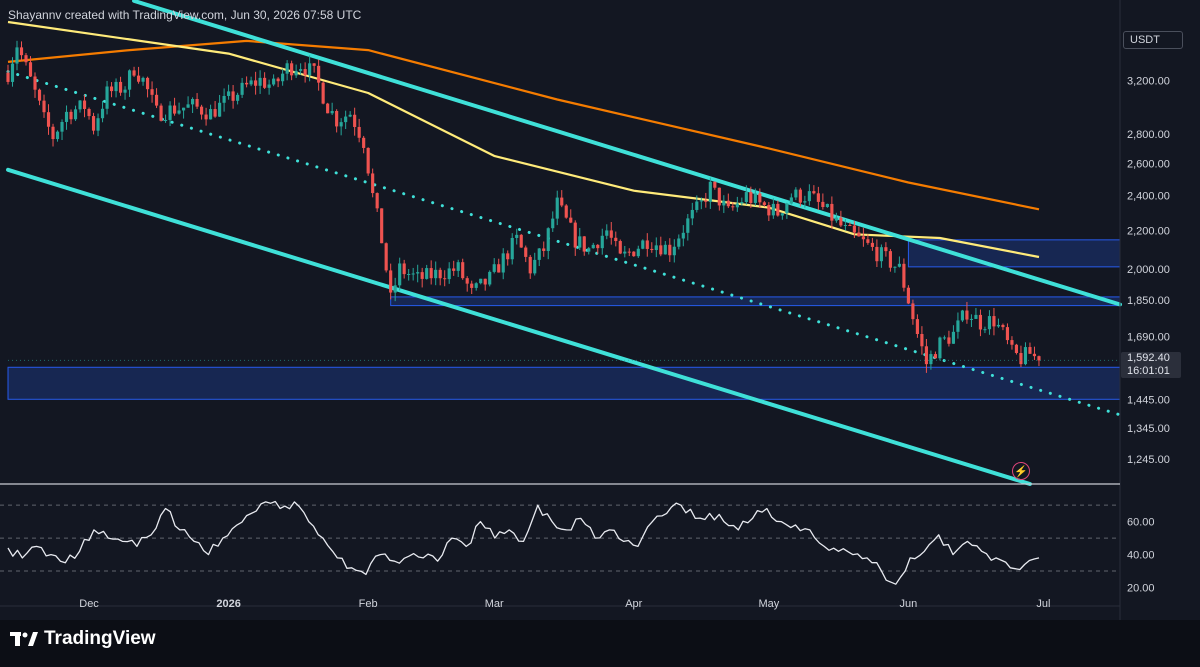  Describe the element at coordinates (1021, 471) in the screenshot. I see `lightning-icon: ⚡` at that location.